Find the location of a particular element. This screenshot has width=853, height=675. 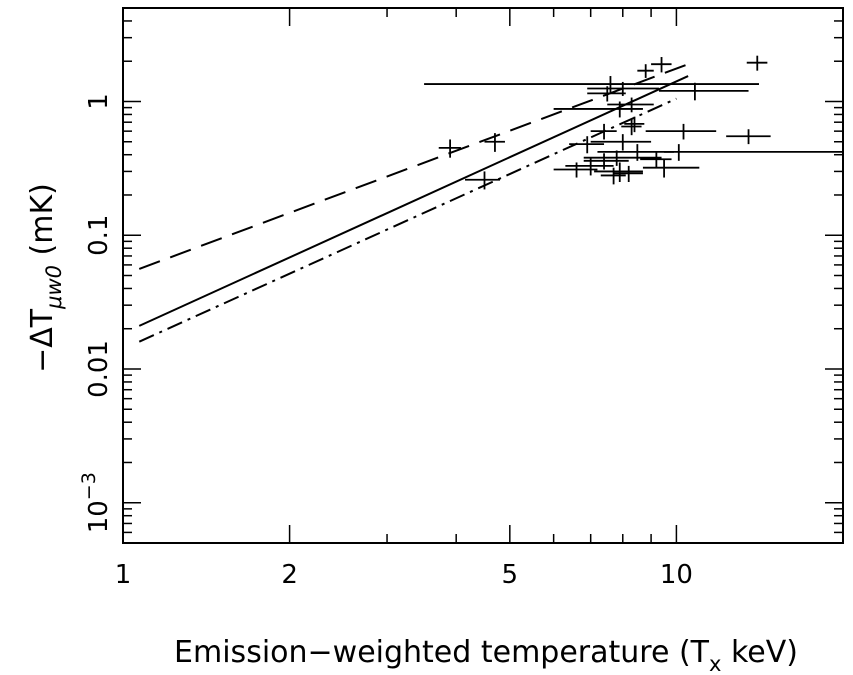

x-tick-label: 5 is located at coordinates (510, 575).